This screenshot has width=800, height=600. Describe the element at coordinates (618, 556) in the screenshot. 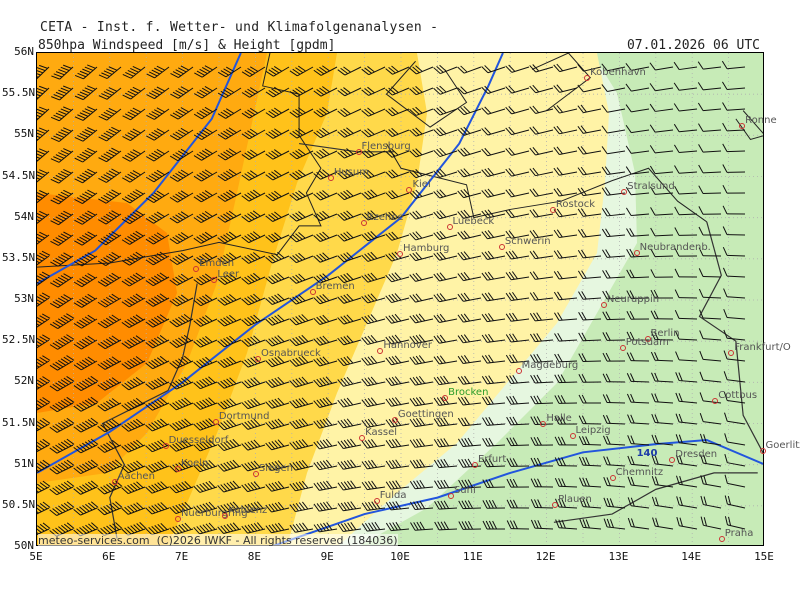

I see `lon-tick-label: 13E` at that location.